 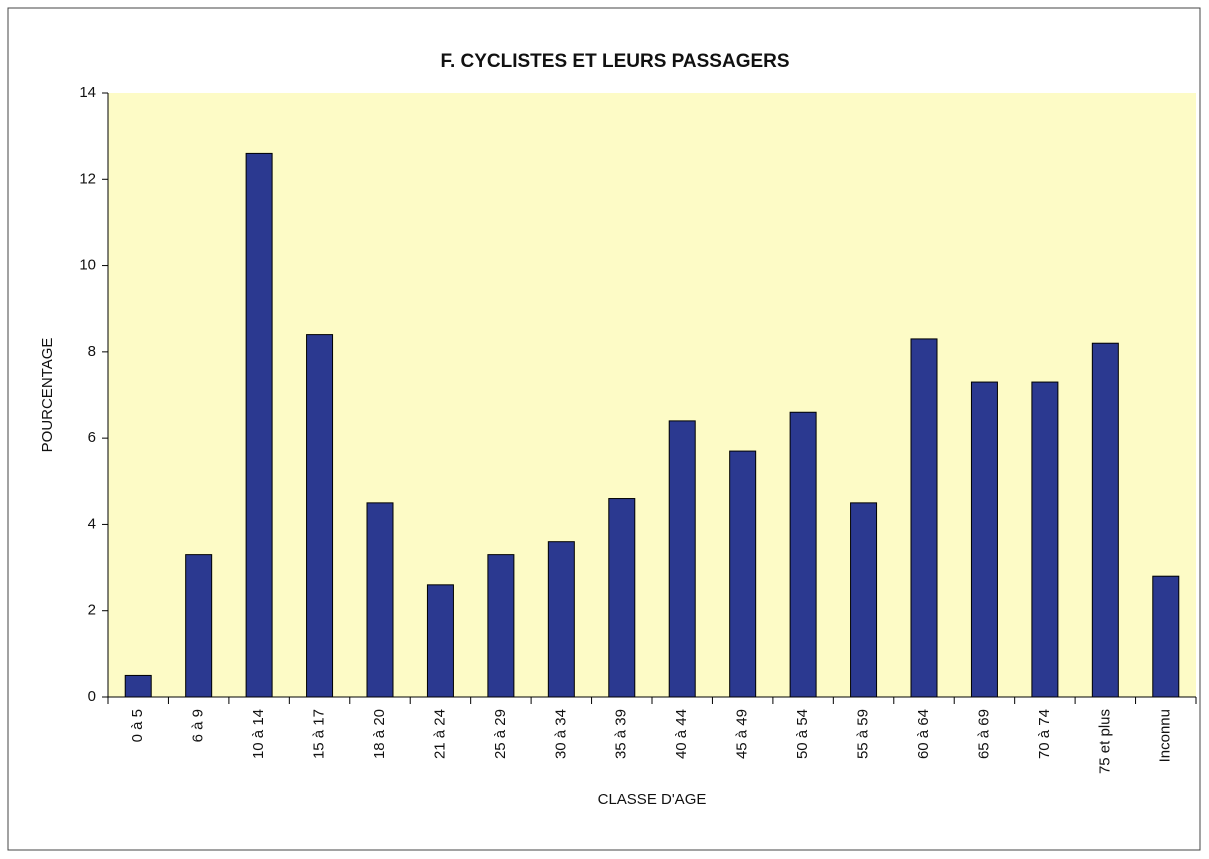 I want to click on x-tick-label: 6 à 9, so click(x=198, y=725).